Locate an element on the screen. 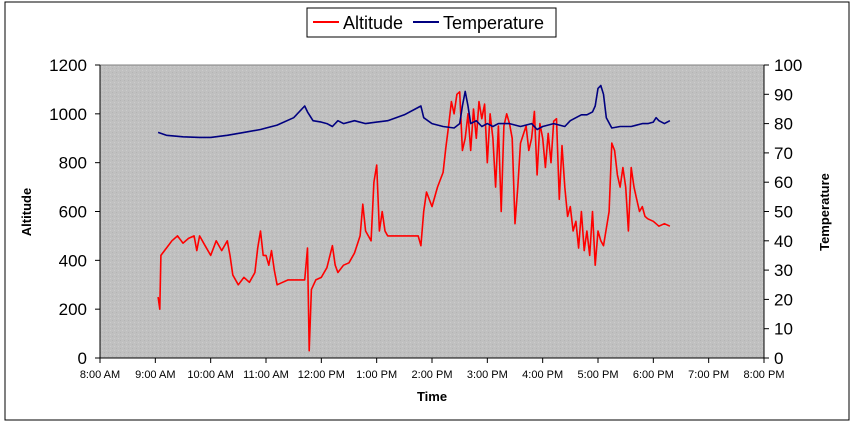 Image resolution: width=855 pixels, height=430 pixels. legend: Altitude Temperature is located at coordinates (431, 22).